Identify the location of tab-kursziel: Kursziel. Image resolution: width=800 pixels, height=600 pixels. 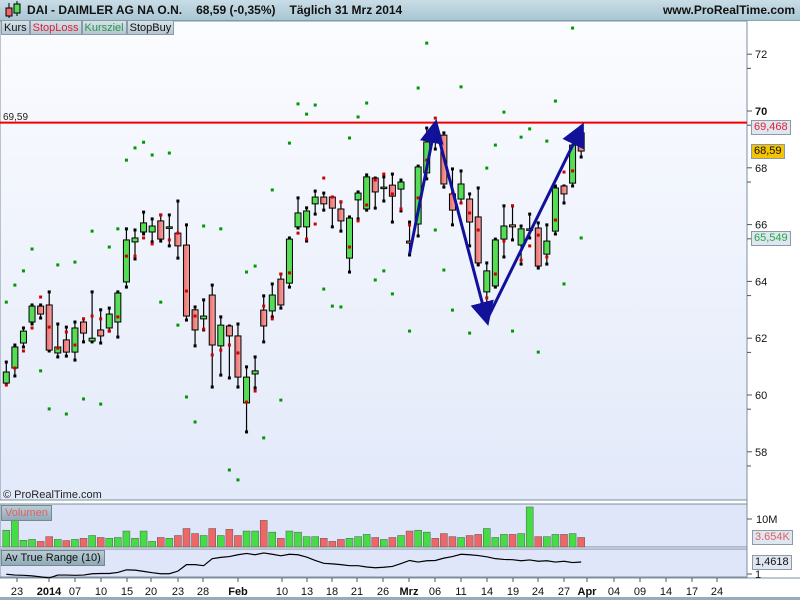
(104, 27).